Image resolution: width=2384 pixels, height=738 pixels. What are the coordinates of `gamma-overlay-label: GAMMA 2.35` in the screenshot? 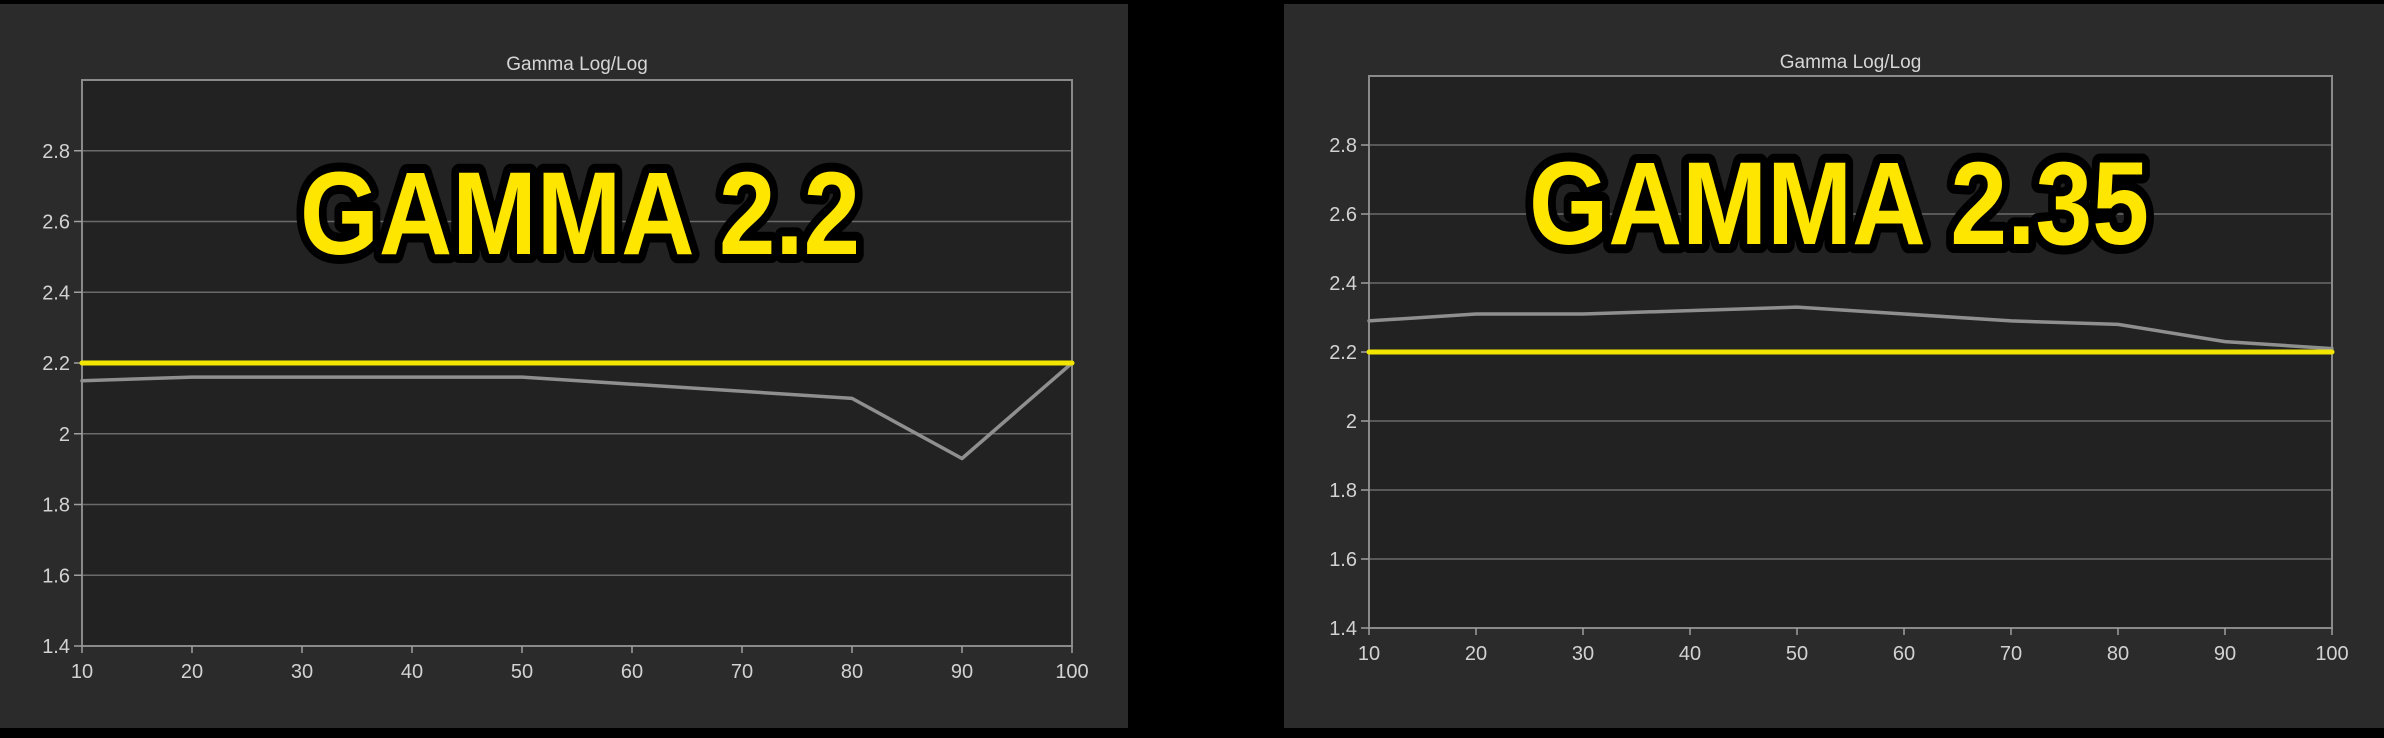 It's located at (1839, 204).